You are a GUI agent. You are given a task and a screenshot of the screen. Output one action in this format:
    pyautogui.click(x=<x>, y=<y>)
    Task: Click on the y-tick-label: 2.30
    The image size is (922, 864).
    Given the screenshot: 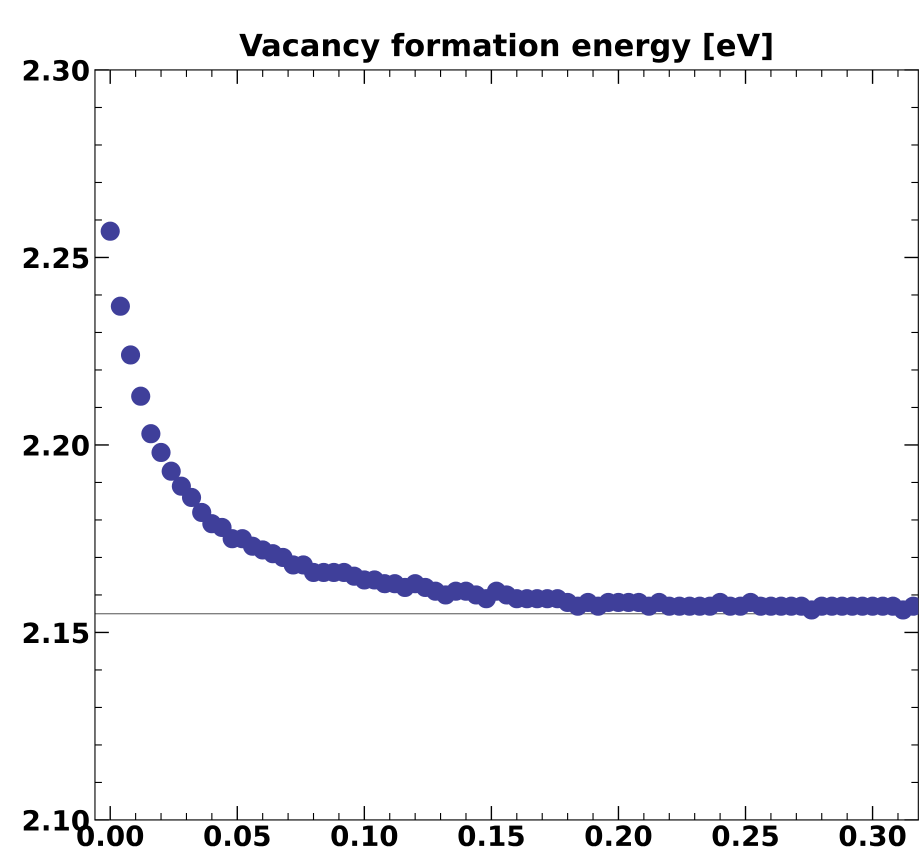 What is the action you would take?
    pyautogui.click(x=56, y=70)
    